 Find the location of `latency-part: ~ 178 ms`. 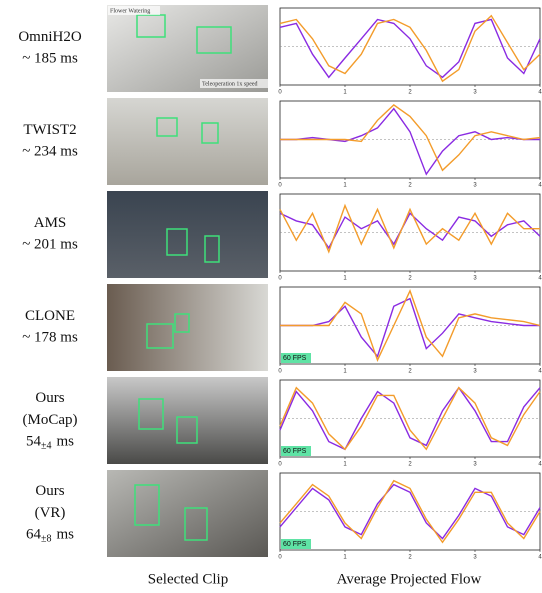

latency-part: ~ 178 ms is located at coordinates (50, 338).